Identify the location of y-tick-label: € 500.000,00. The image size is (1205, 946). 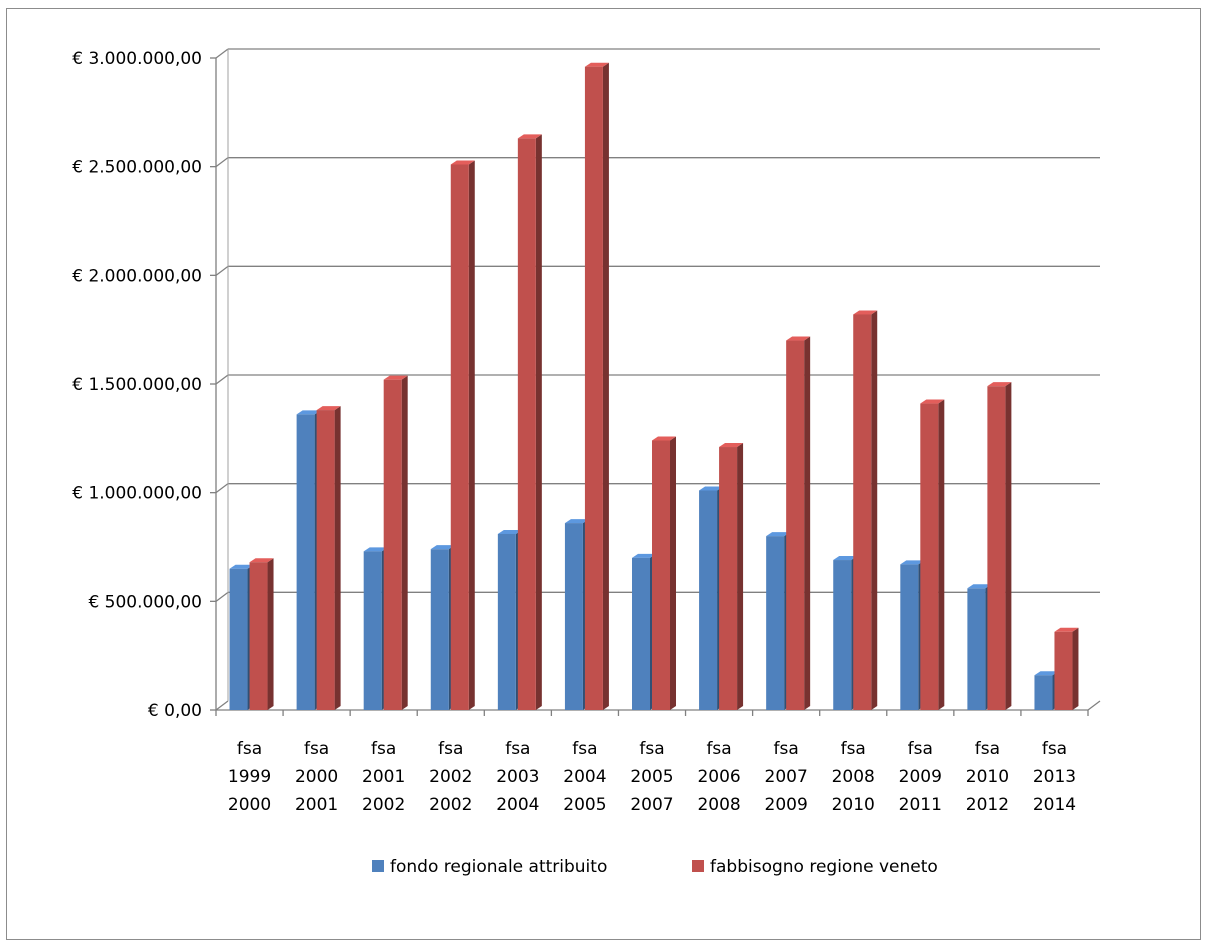
(145, 602).